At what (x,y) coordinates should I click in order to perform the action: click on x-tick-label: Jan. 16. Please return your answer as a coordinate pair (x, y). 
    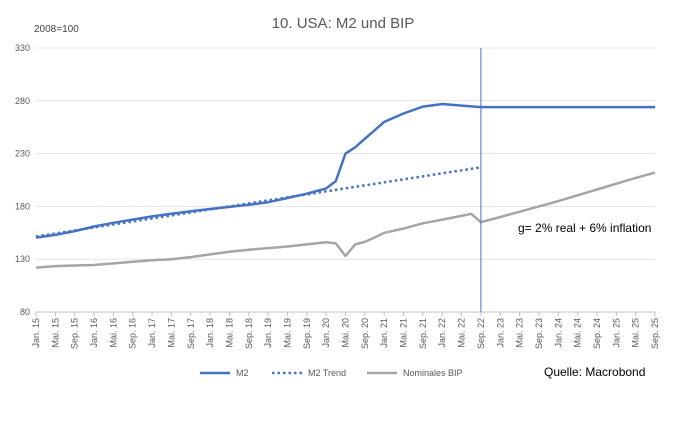
    Looking at the image, I should click on (94, 333).